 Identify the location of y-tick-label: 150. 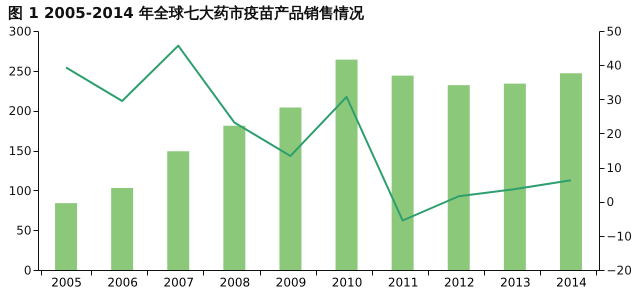
(20, 151).